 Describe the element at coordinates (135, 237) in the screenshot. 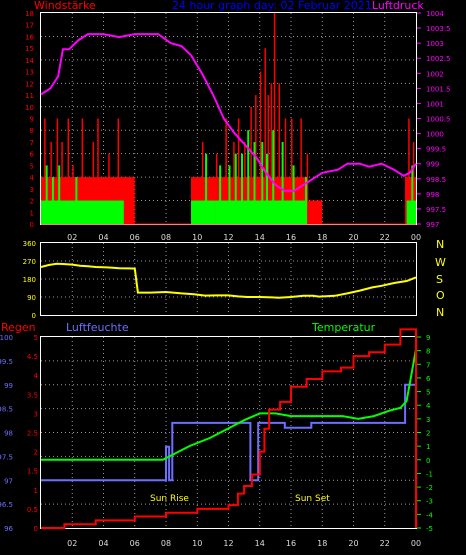

I see `x-tick-label-top: 06` at that location.